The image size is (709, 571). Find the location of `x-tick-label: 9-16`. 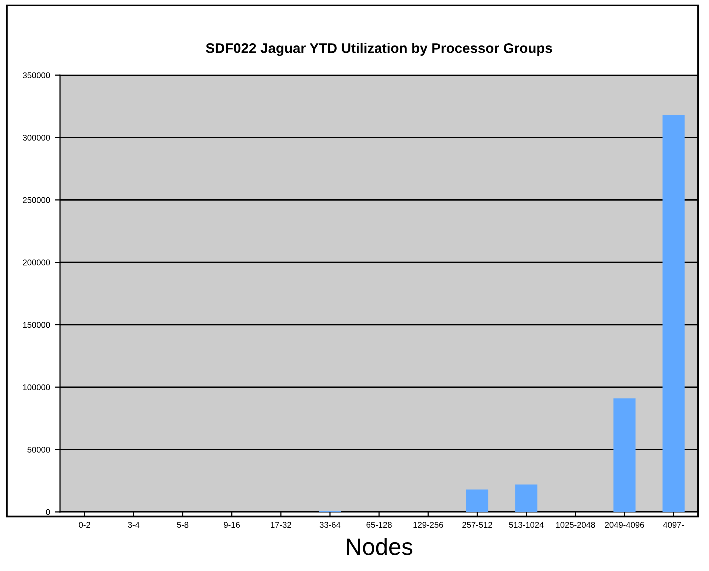

x-tick-label: 9-16 is located at coordinates (232, 525).